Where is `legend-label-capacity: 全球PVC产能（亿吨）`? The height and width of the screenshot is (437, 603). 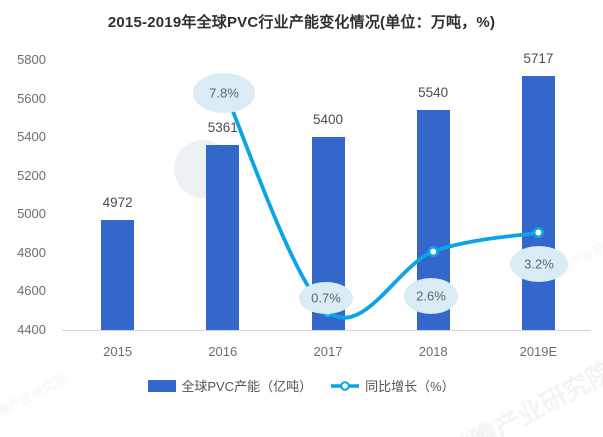 legend-label-capacity: 全球PVC产能（亿吨） is located at coordinates (247, 386).